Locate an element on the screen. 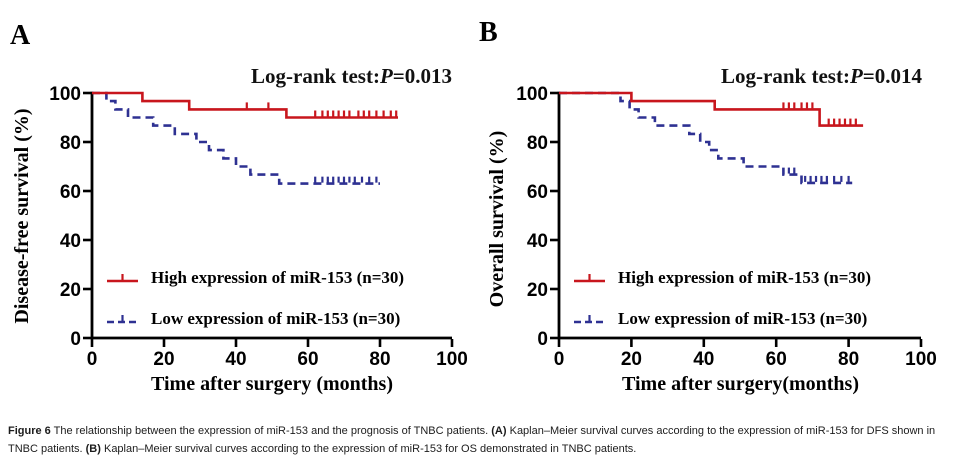  y-axis-title-a: Disease-free survival (%) is located at coordinates (22, 216).